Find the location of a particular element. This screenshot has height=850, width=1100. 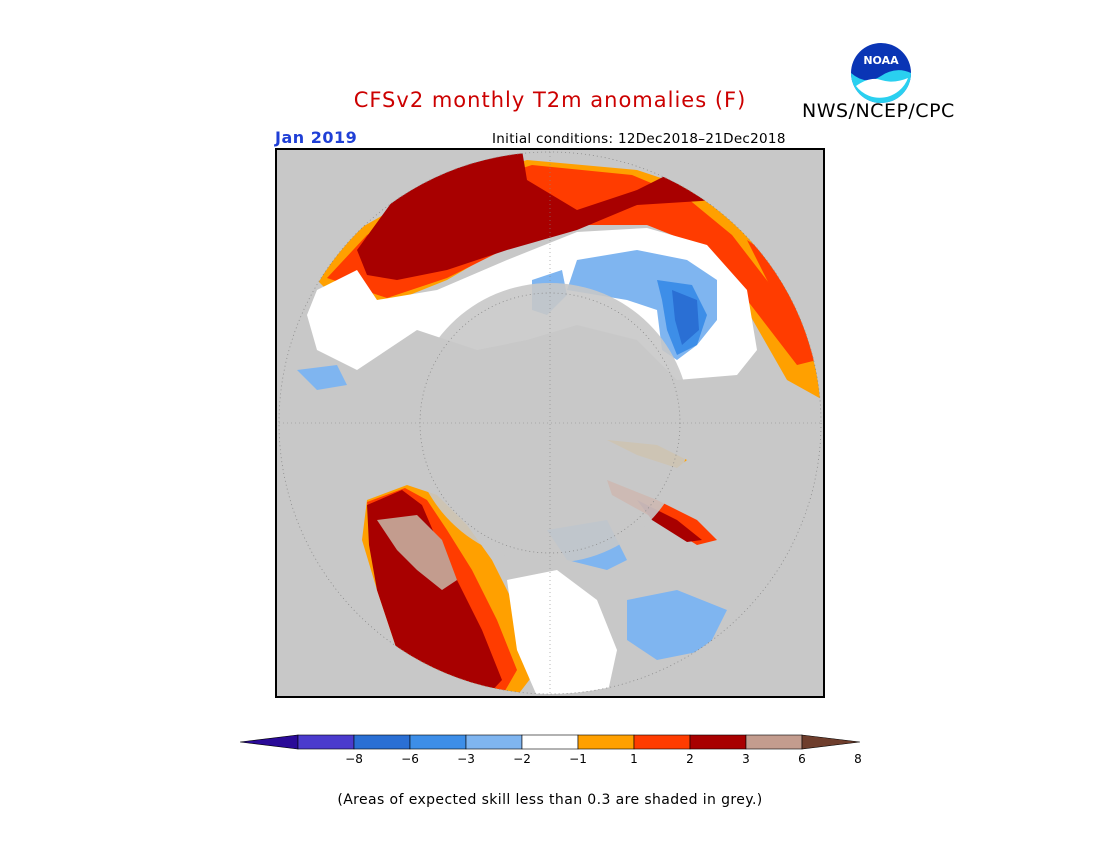

colorbar-tick-label: 2 is located at coordinates (690, 759).